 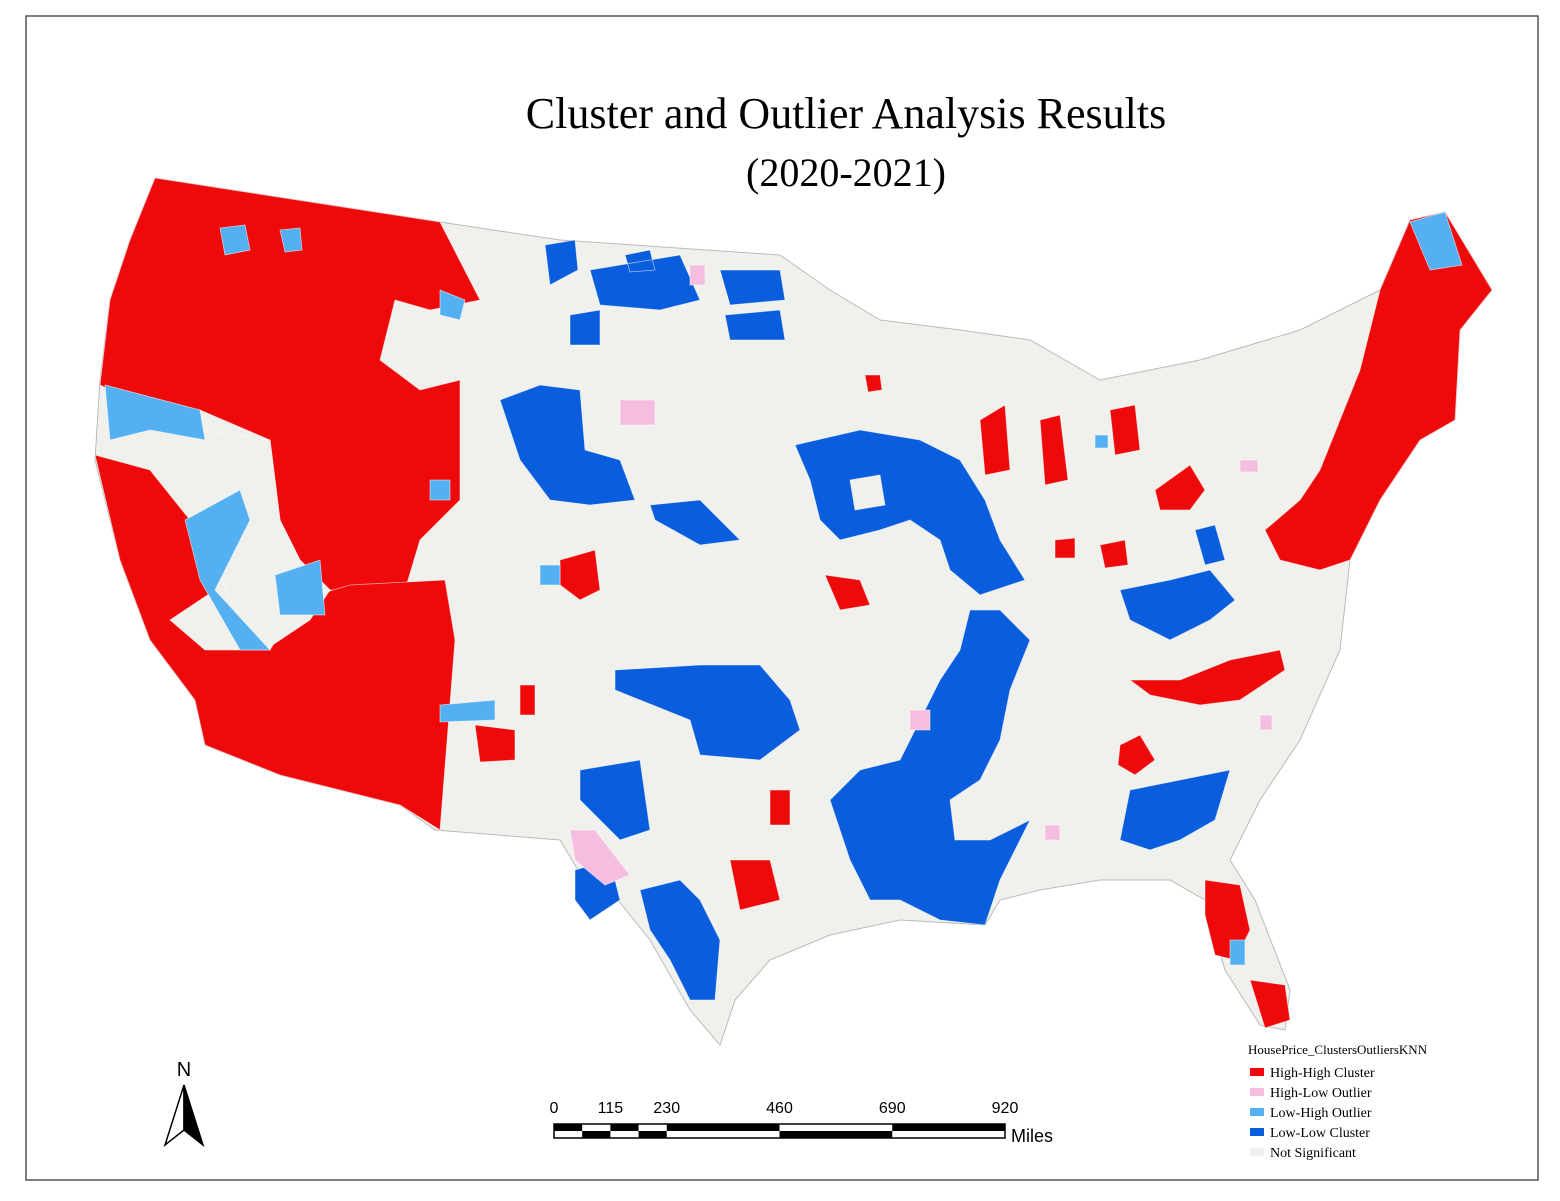 I want to click on map-title: Cluster and Outlier Analysis Results, so click(x=846, y=113).